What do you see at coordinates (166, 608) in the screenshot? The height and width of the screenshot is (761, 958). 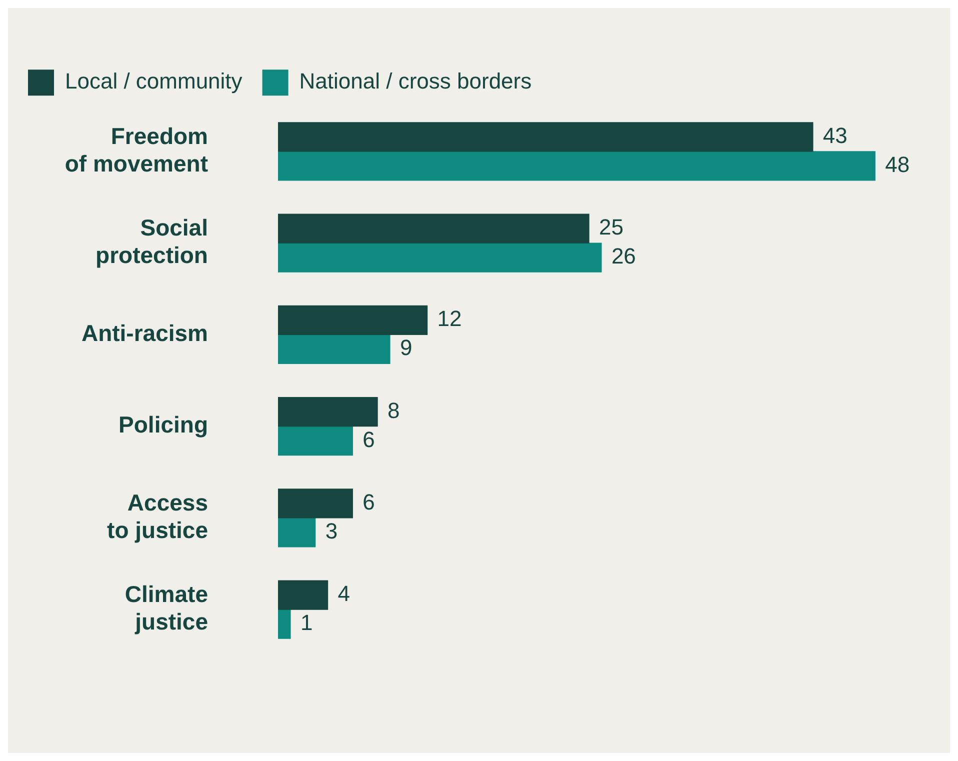 I see `y-tick-label: Climate justice` at bounding box center [166, 608].